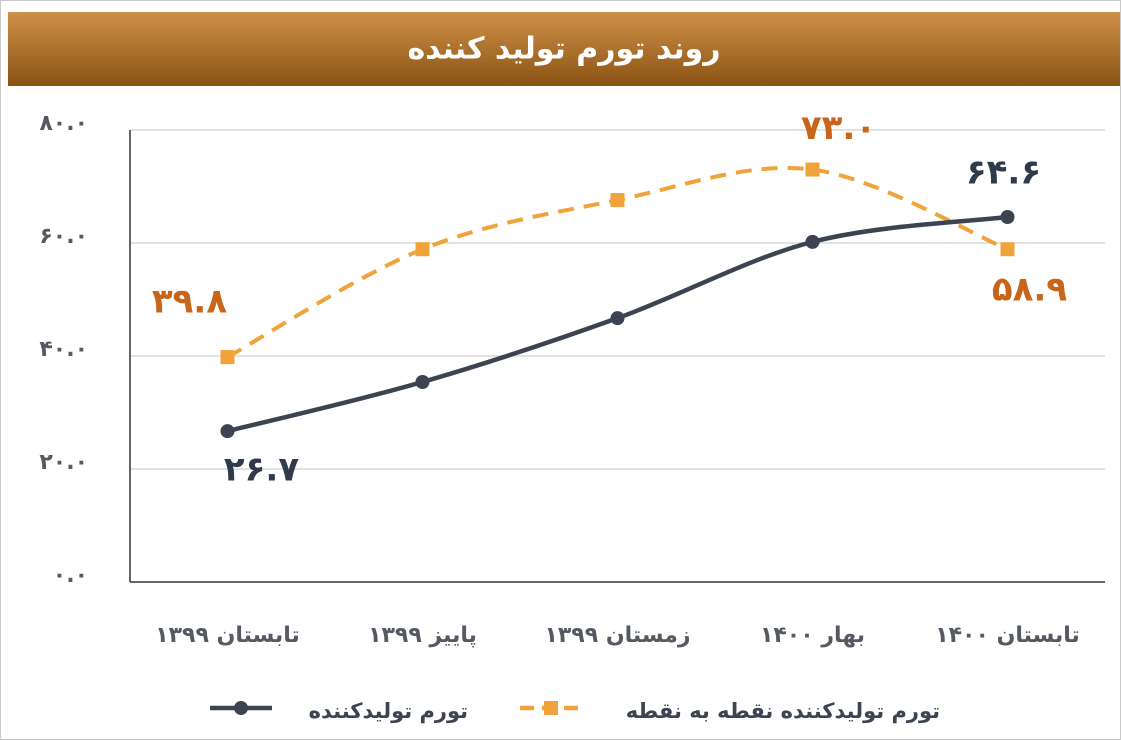 This screenshot has height=740, width=1121. What do you see at coordinates (617, 635) in the screenshot?
I see `x-tick-label: زمستان ۱۳۹۹` at bounding box center [617, 635].